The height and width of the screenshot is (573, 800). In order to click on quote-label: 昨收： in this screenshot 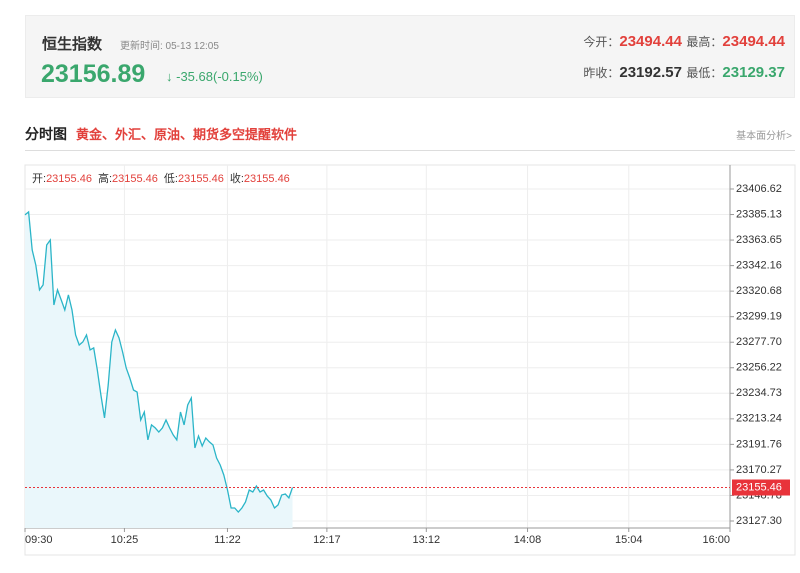, I will do `click(601, 73)`.